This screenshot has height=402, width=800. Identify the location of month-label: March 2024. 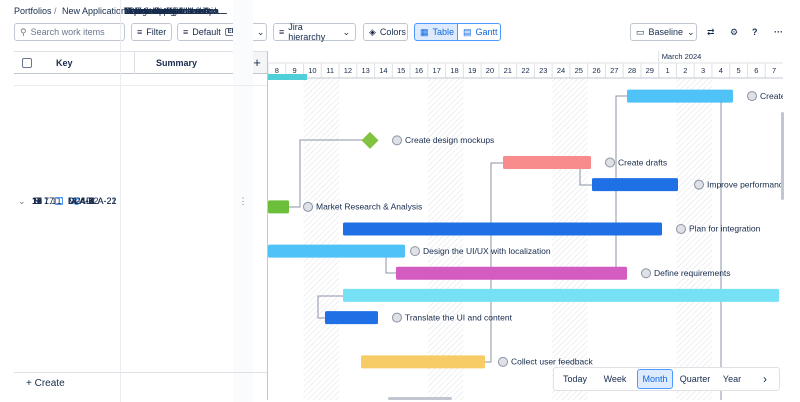
(682, 56).